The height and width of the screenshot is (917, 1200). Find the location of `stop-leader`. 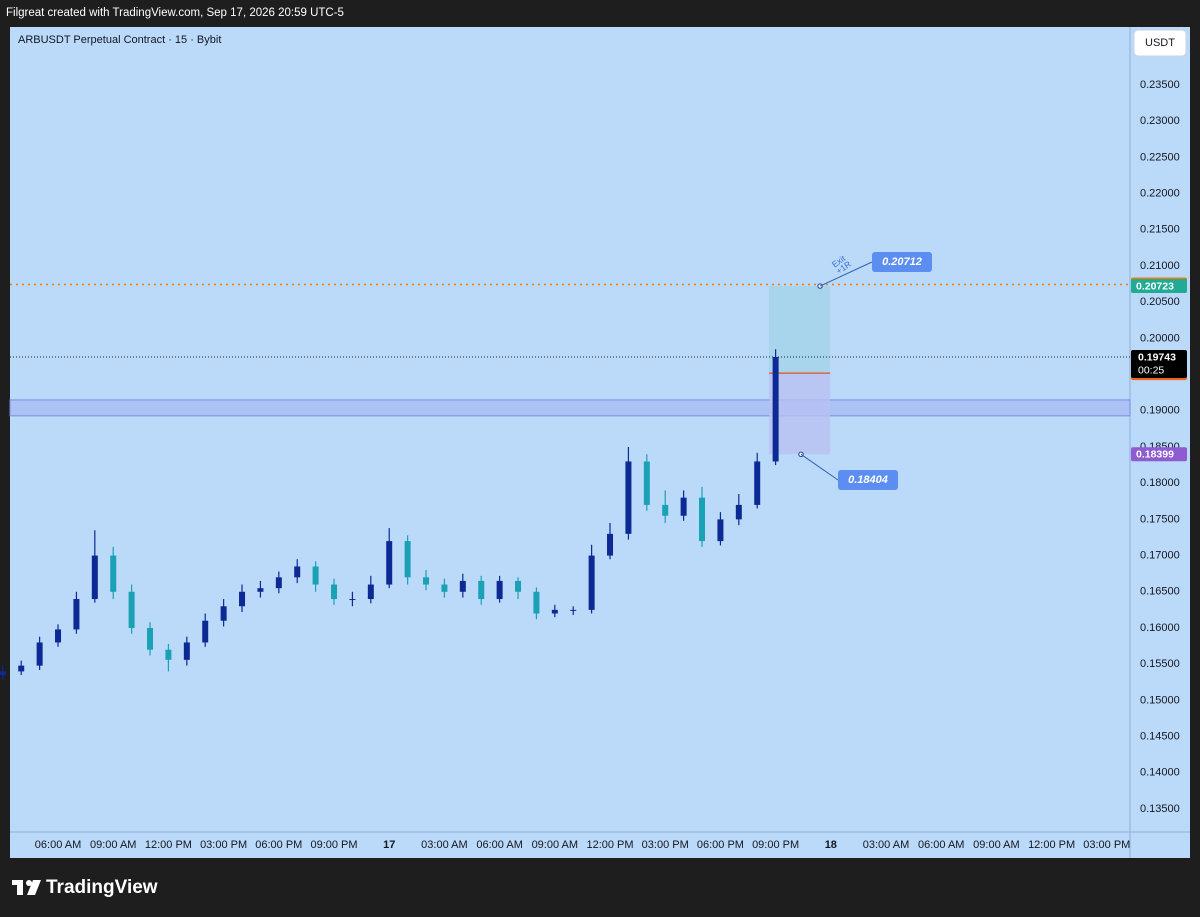

stop-leader is located at coordinates (819, 467).